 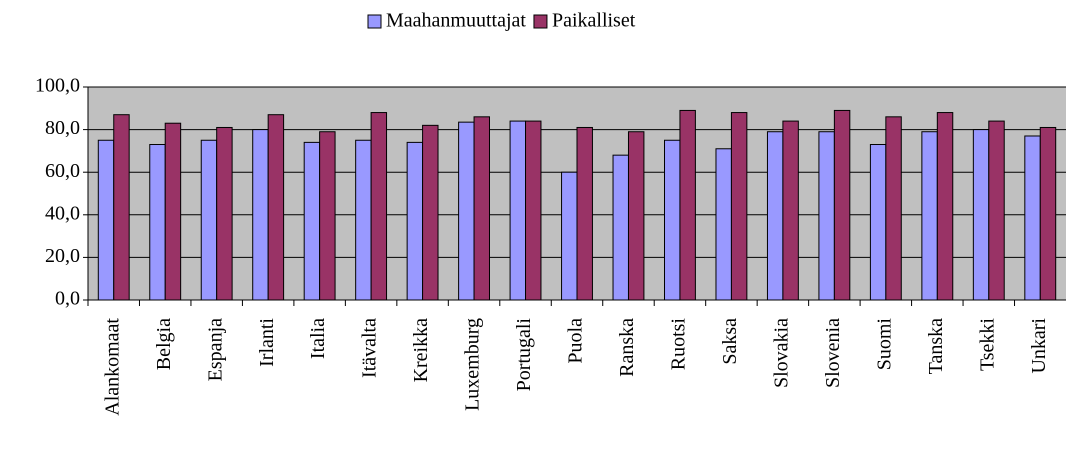 I want to click on y-tick-label: 40,0, so click(x=62, y=213).